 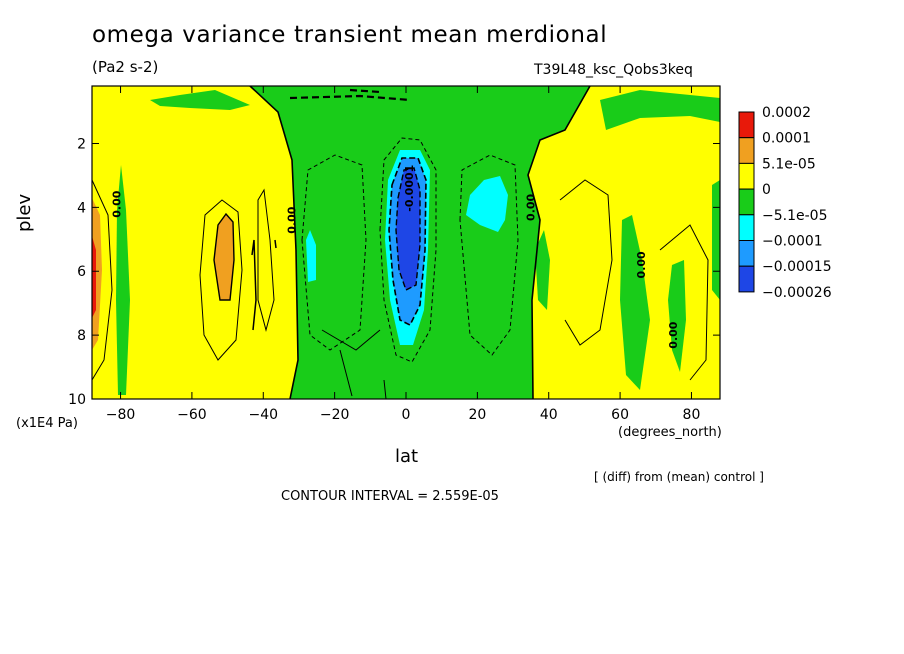 I want to click on fill-left-edge-red, so click(x=94, y=277).